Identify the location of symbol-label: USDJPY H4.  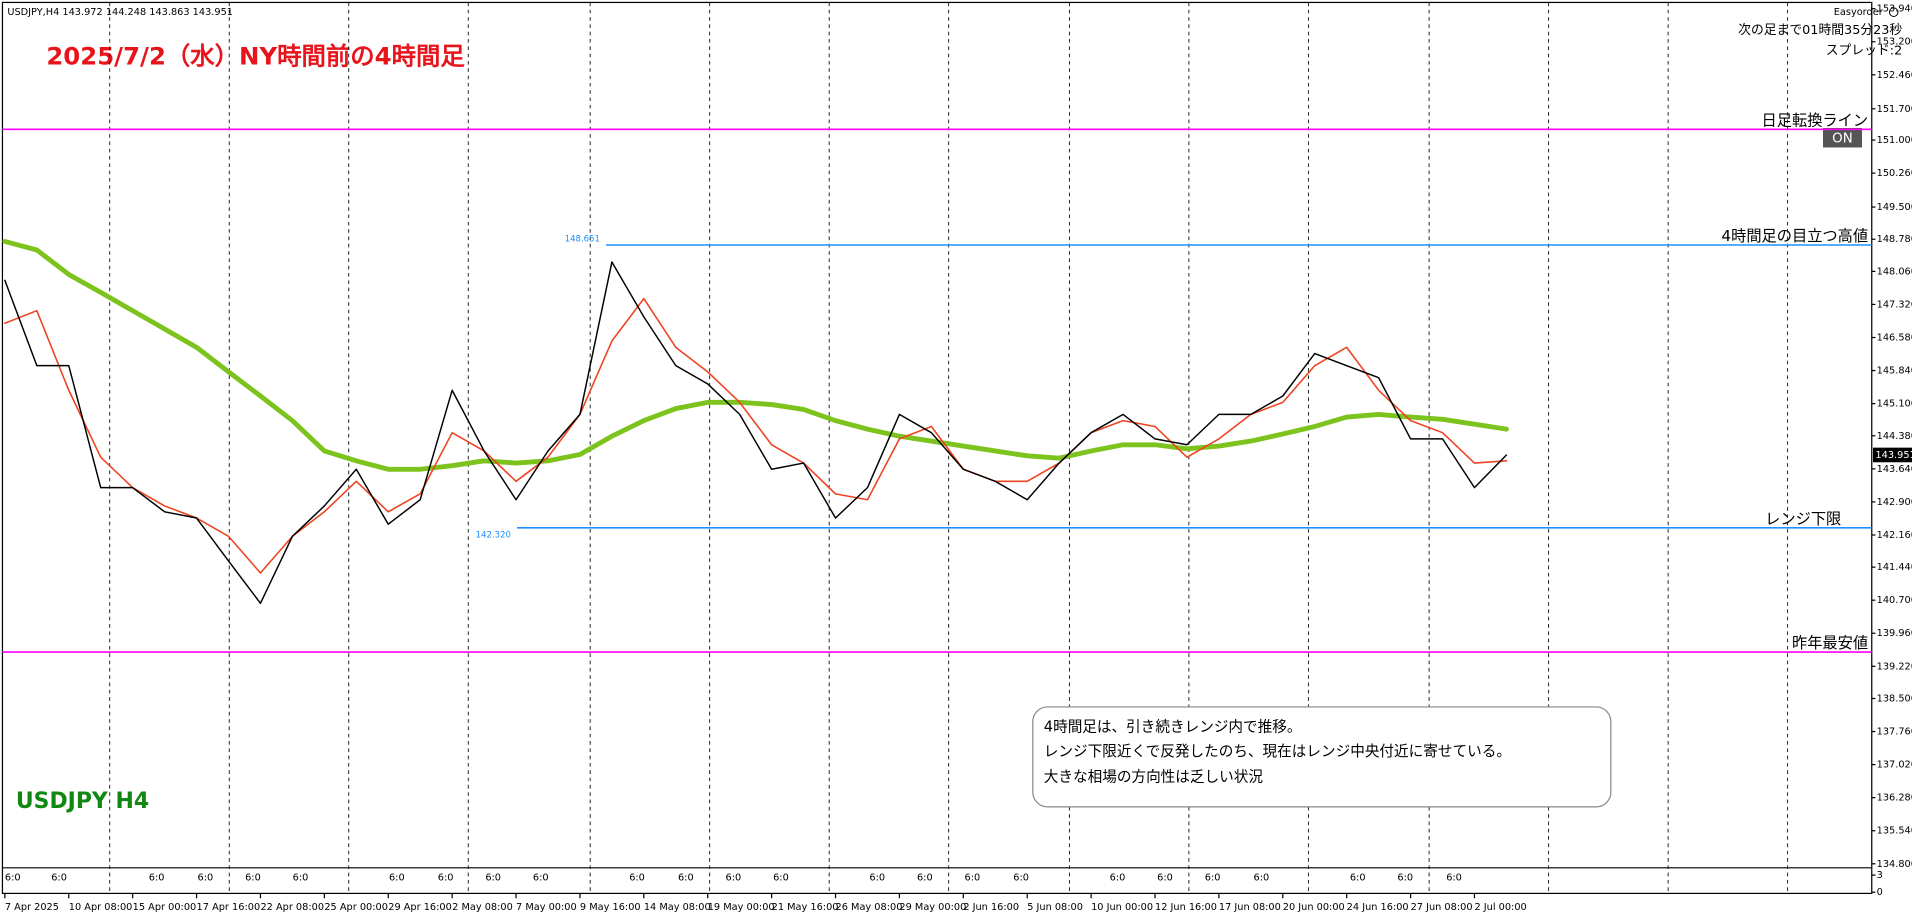
(82, 801).